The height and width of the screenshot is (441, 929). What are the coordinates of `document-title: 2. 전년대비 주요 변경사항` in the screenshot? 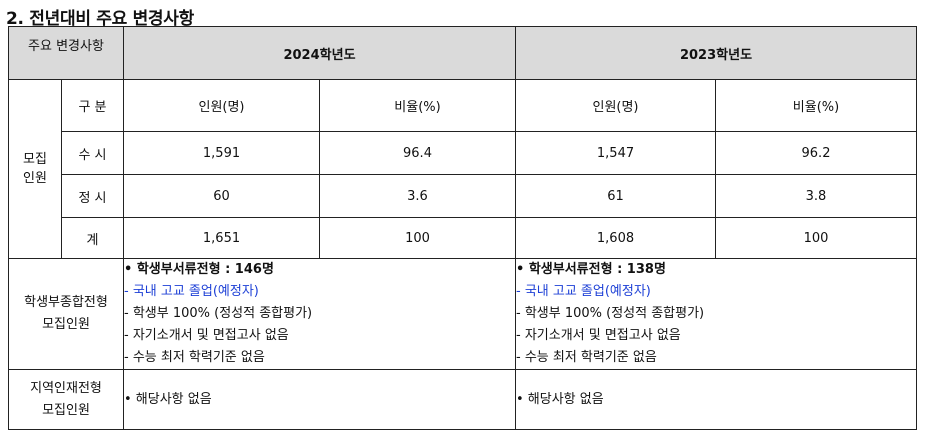 It's located at (100, 19).